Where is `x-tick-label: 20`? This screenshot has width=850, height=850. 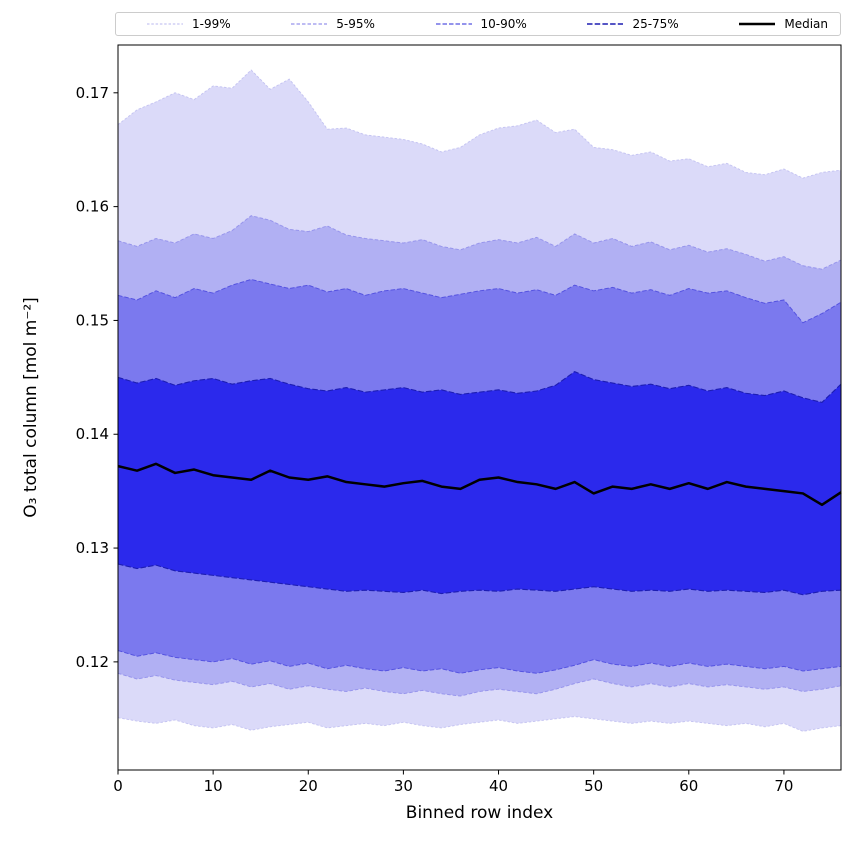
x-tick-label: 20 is located at coordinates (308, 786).